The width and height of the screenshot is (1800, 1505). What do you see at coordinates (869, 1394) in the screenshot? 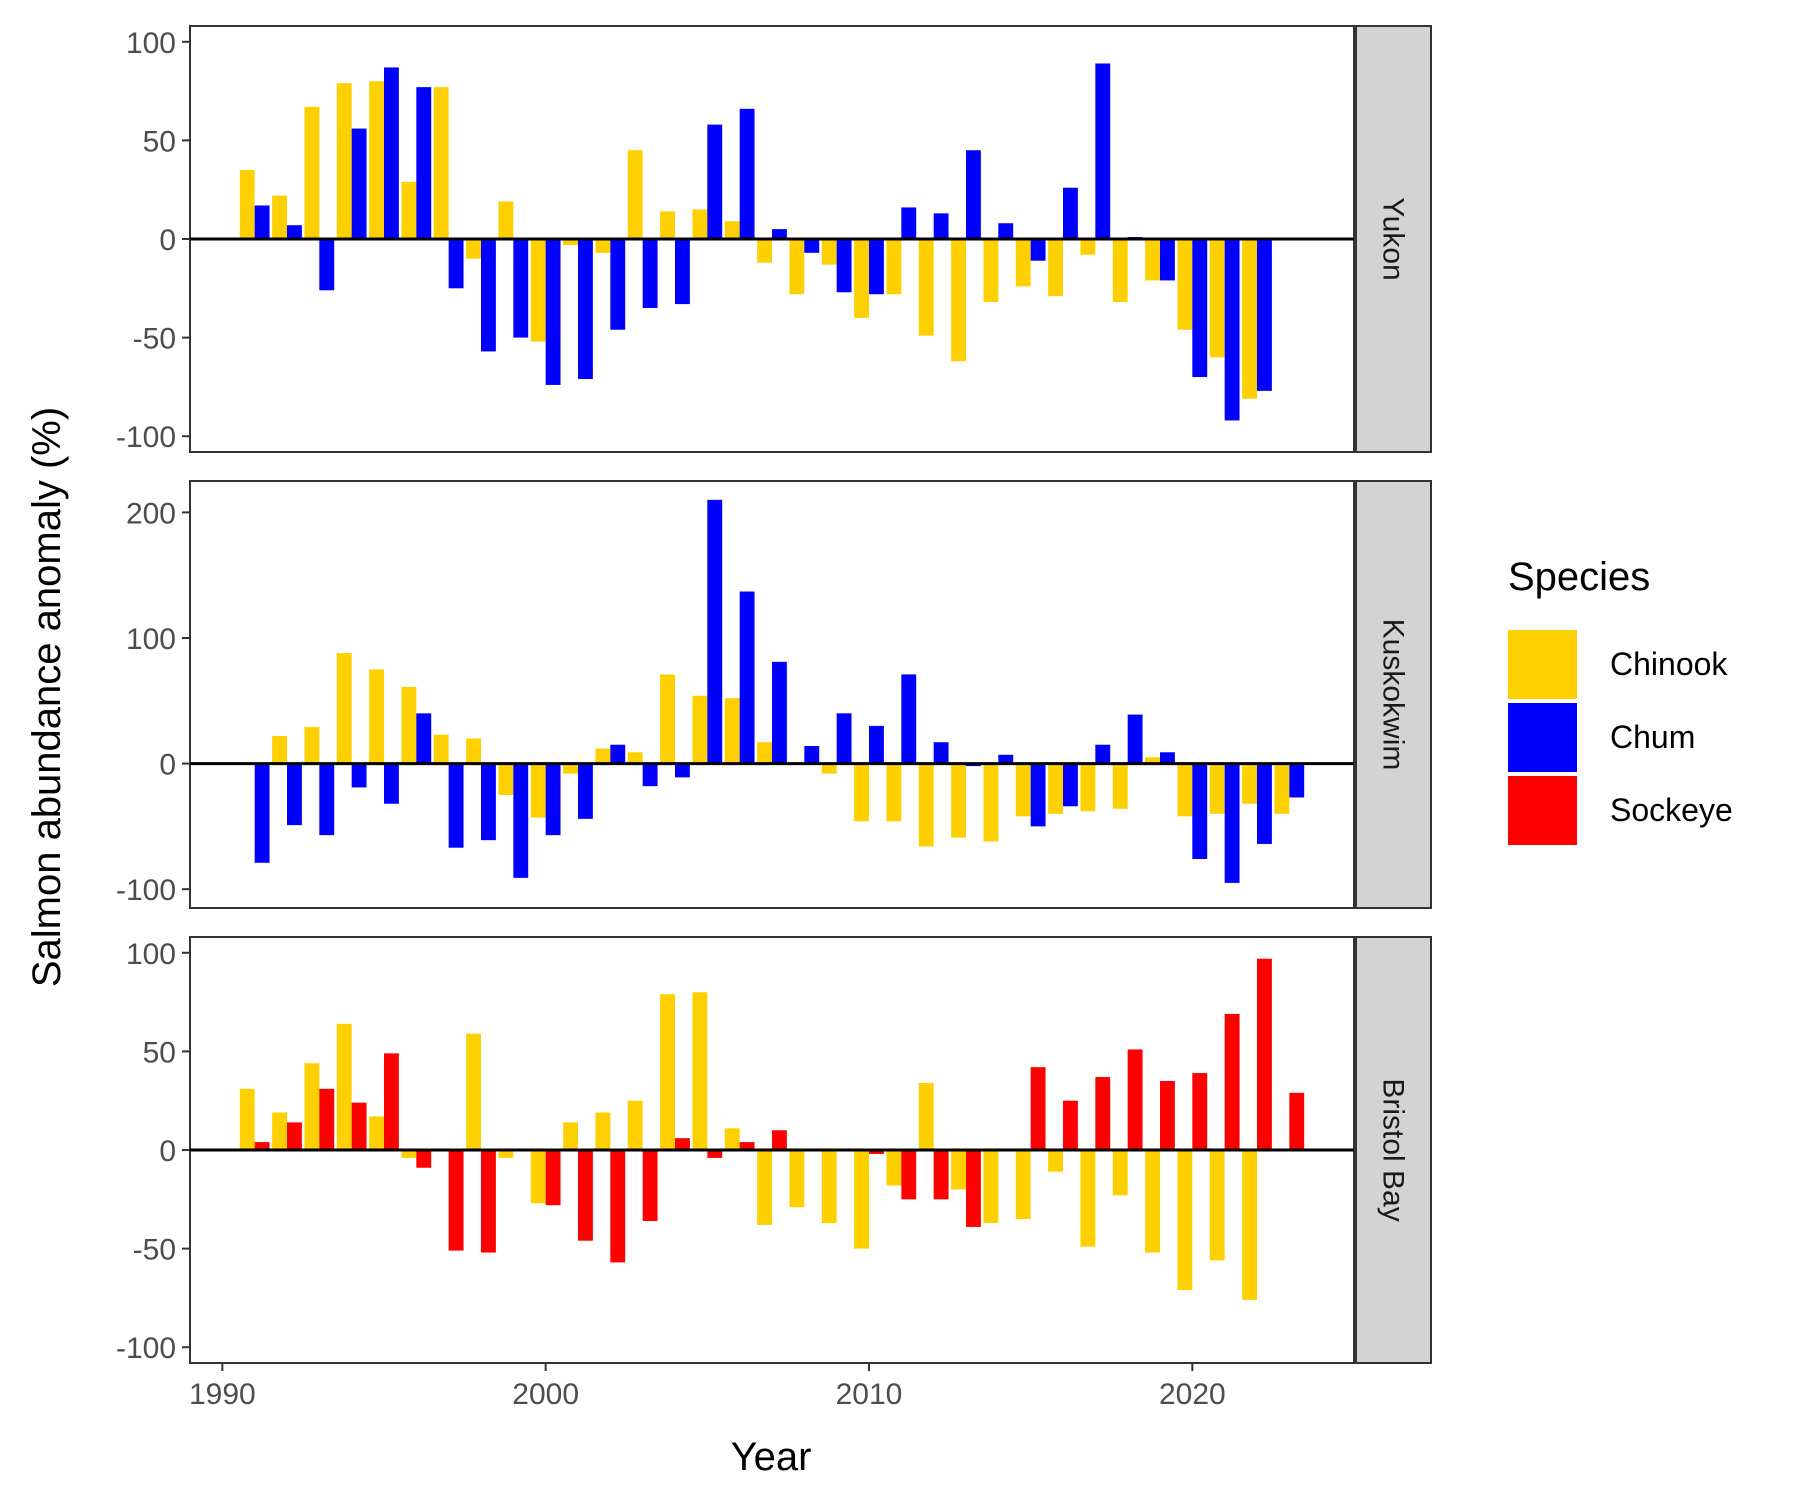
I see `x-tick-label-2010: 2010` at bounding box center [869, 1394].